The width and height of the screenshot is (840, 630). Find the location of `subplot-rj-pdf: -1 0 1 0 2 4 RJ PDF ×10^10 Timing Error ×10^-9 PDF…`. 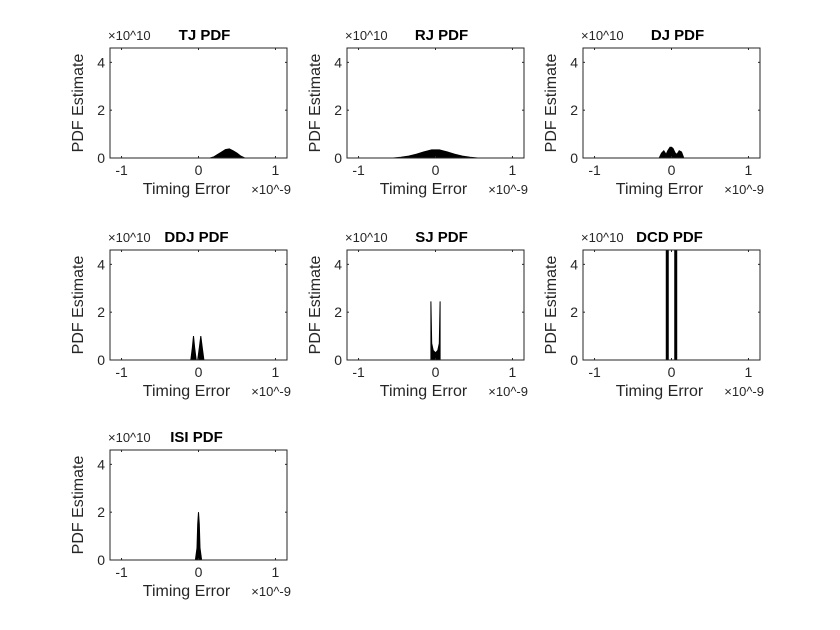

subplot-rj-pdf: -1 0 1 0 2 4 RJ PDF ×10^10 Timing Error ×10^-9 PDF… is located at coordinates (417, 112).